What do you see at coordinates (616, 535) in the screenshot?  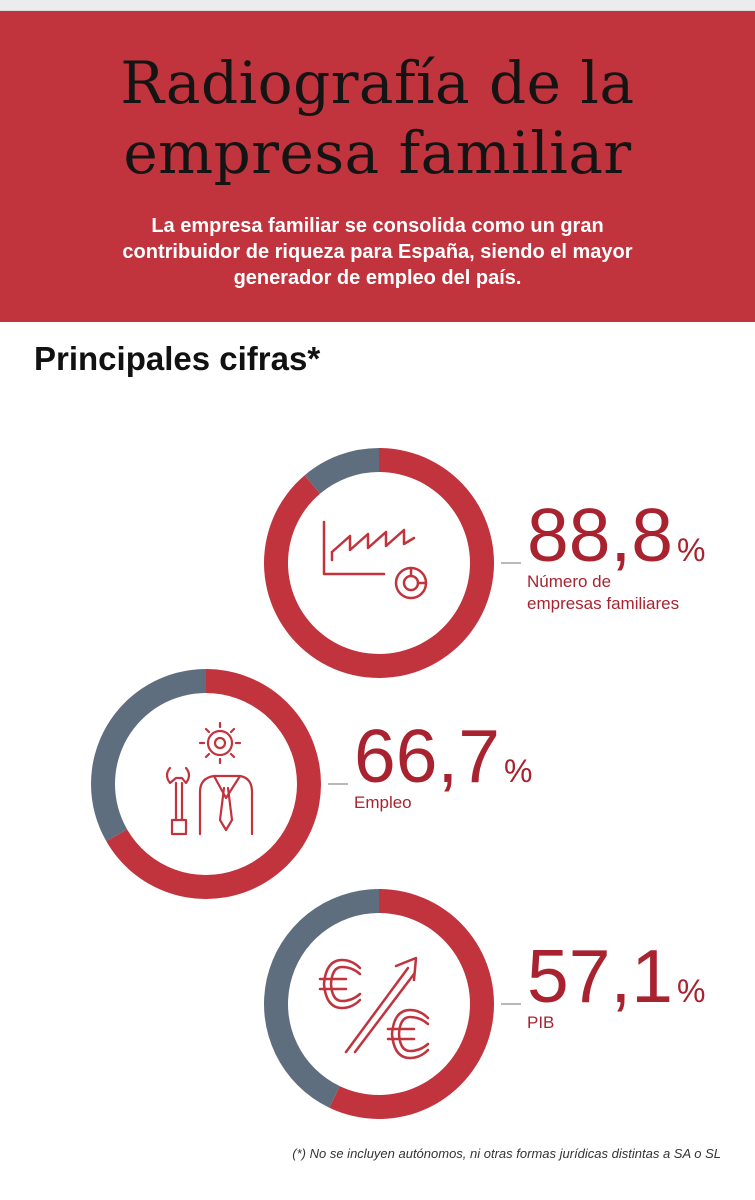 I see `value-label-1: 88,8%` at bounding box center [616, 535].